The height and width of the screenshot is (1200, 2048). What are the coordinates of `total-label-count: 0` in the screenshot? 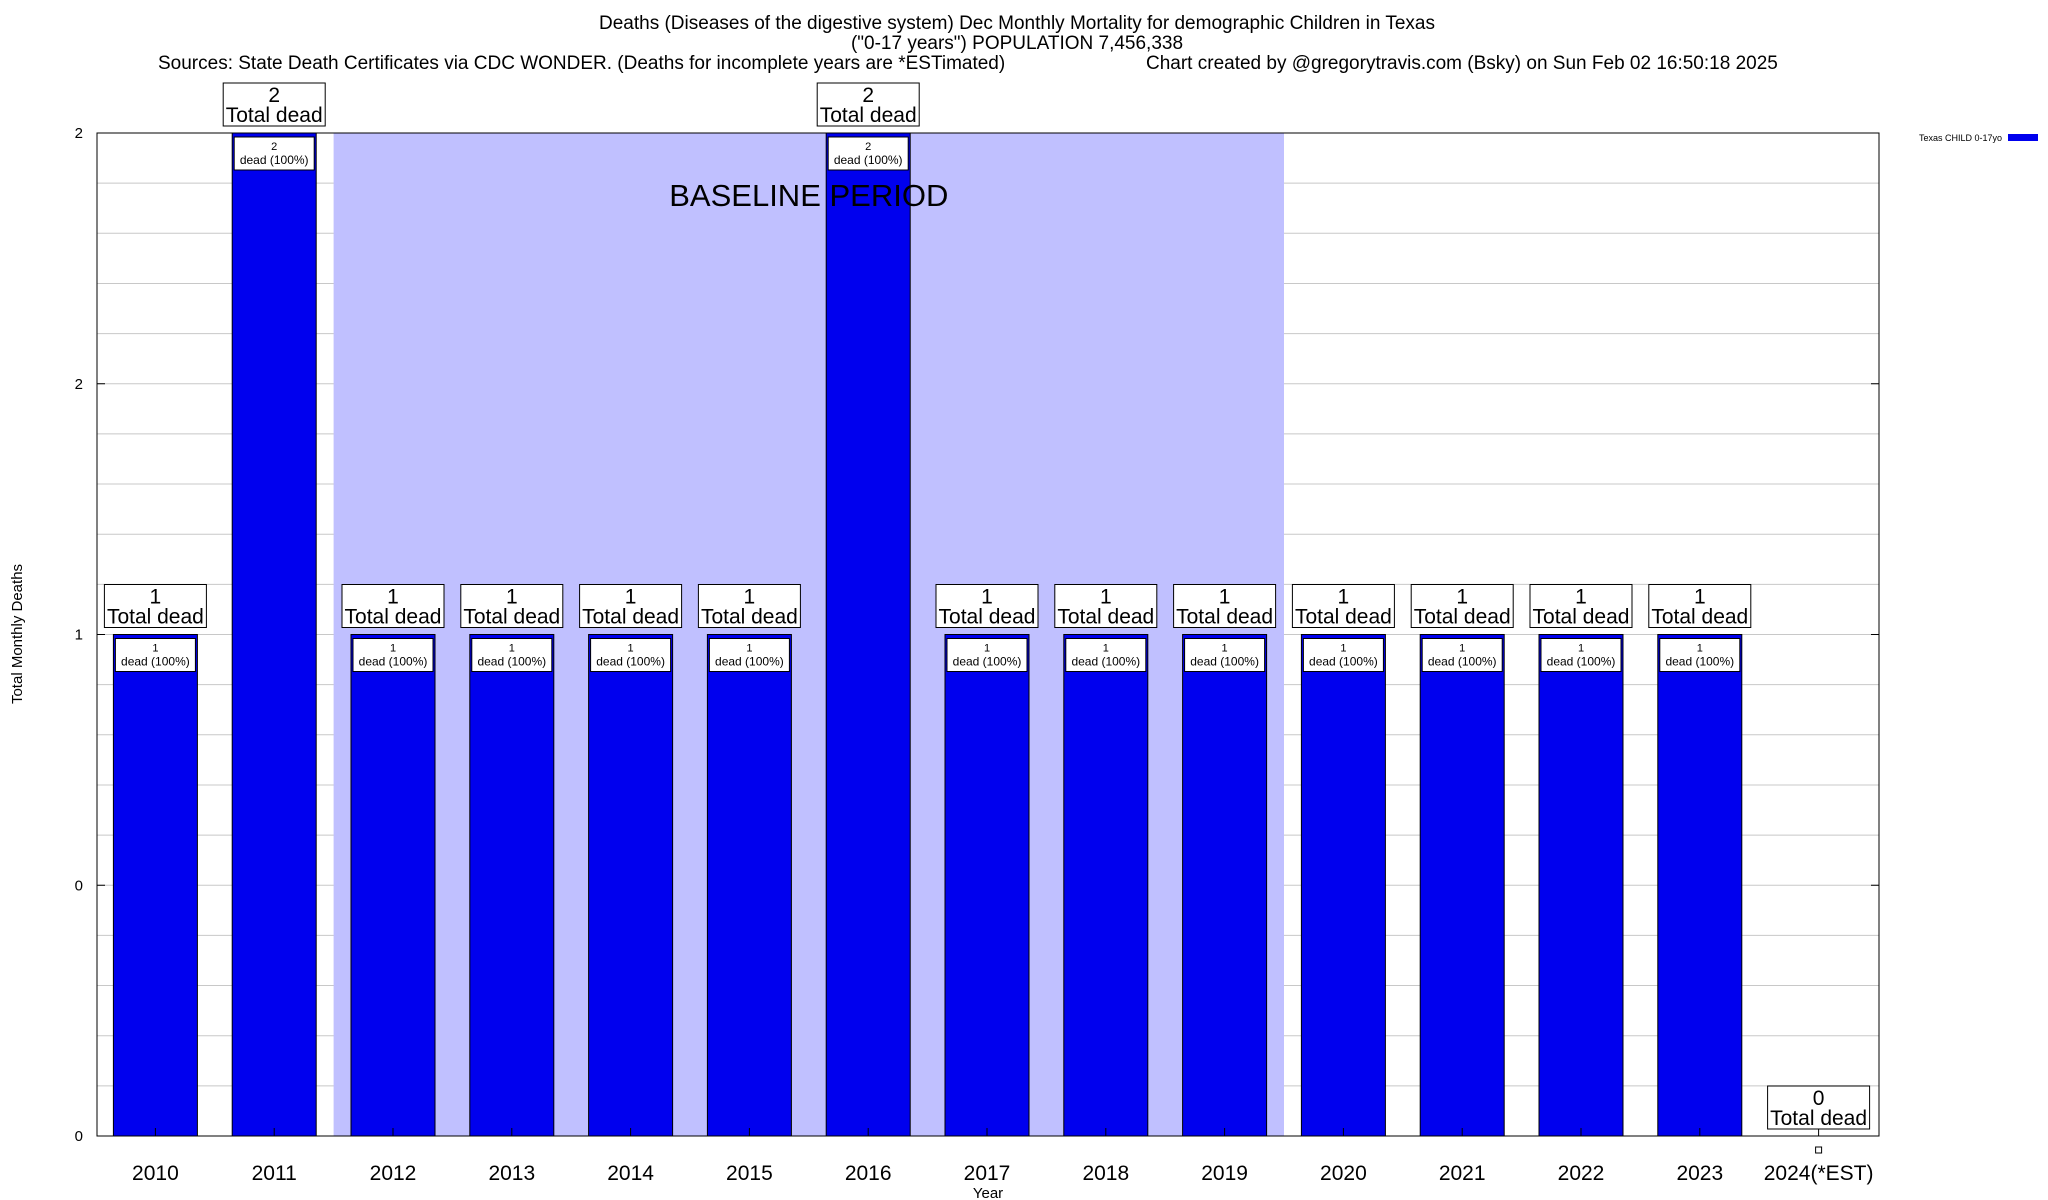 It's located at (1819, 1098).